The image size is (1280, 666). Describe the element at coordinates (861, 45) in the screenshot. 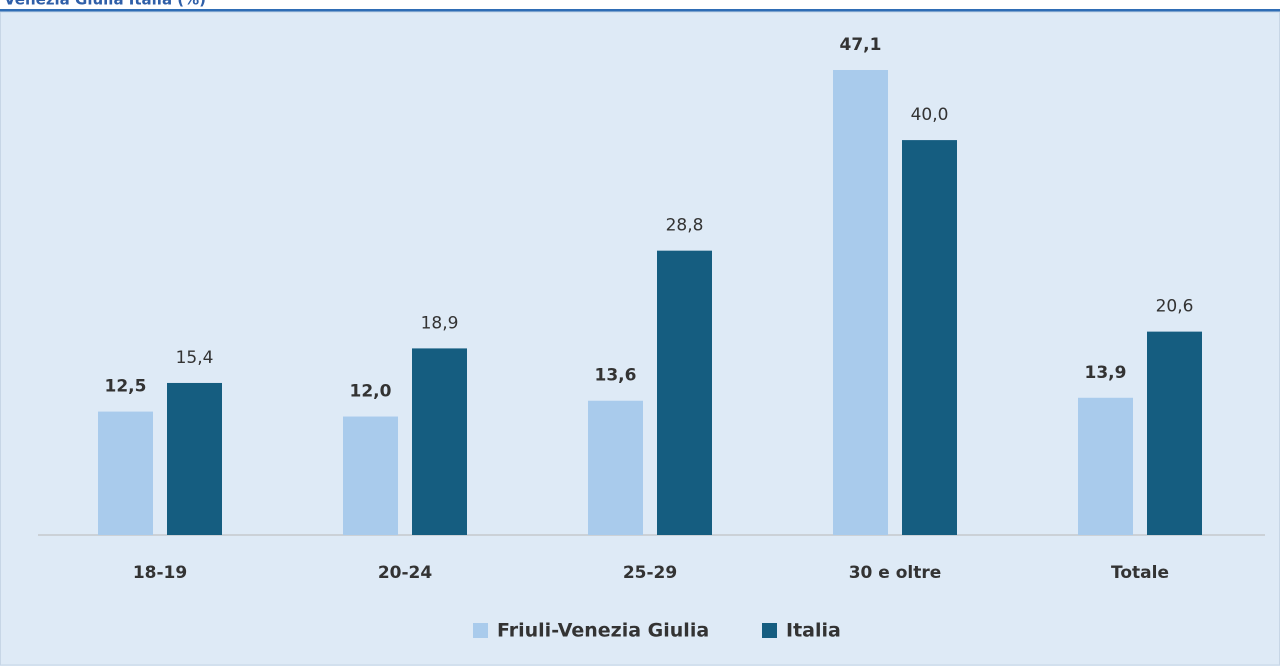

I see `data-label: 47,1` at that location.